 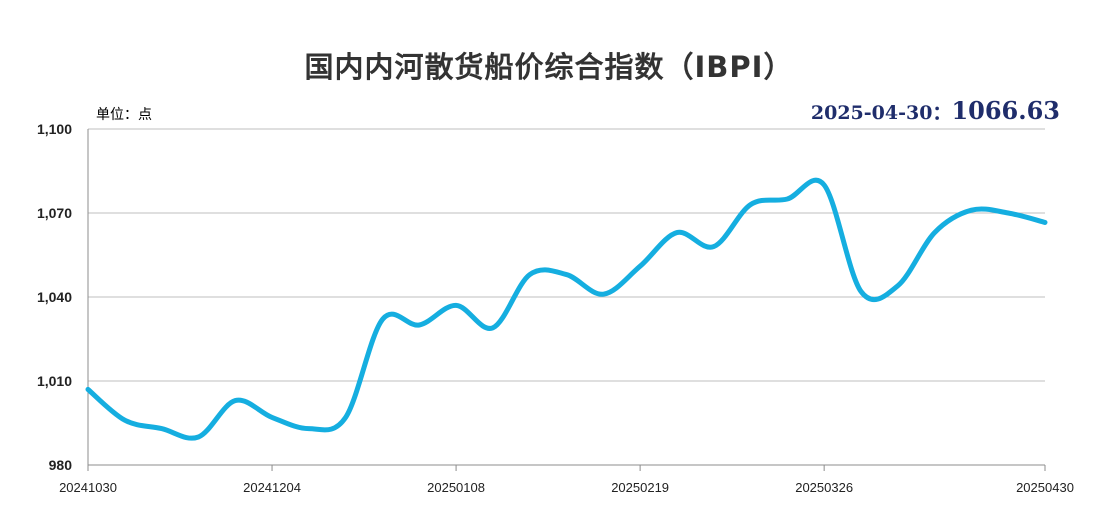 I want to click on x-tick-label: 20241030, so click(x=88, y=487).